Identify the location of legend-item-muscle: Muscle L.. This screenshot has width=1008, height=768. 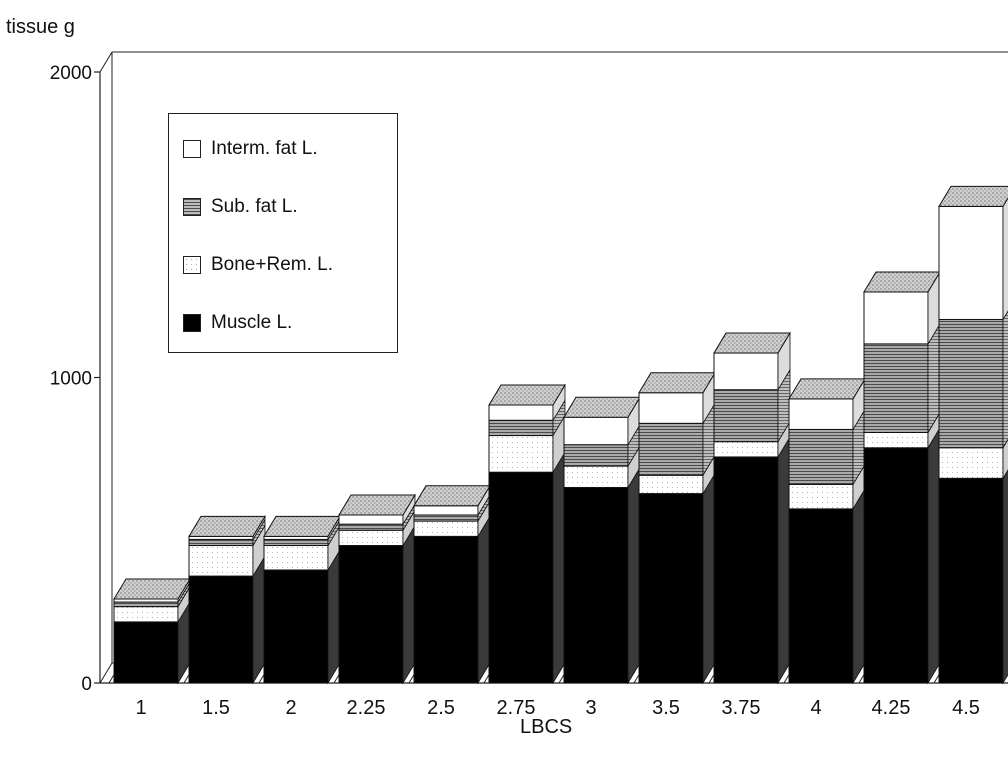
(237, 323).